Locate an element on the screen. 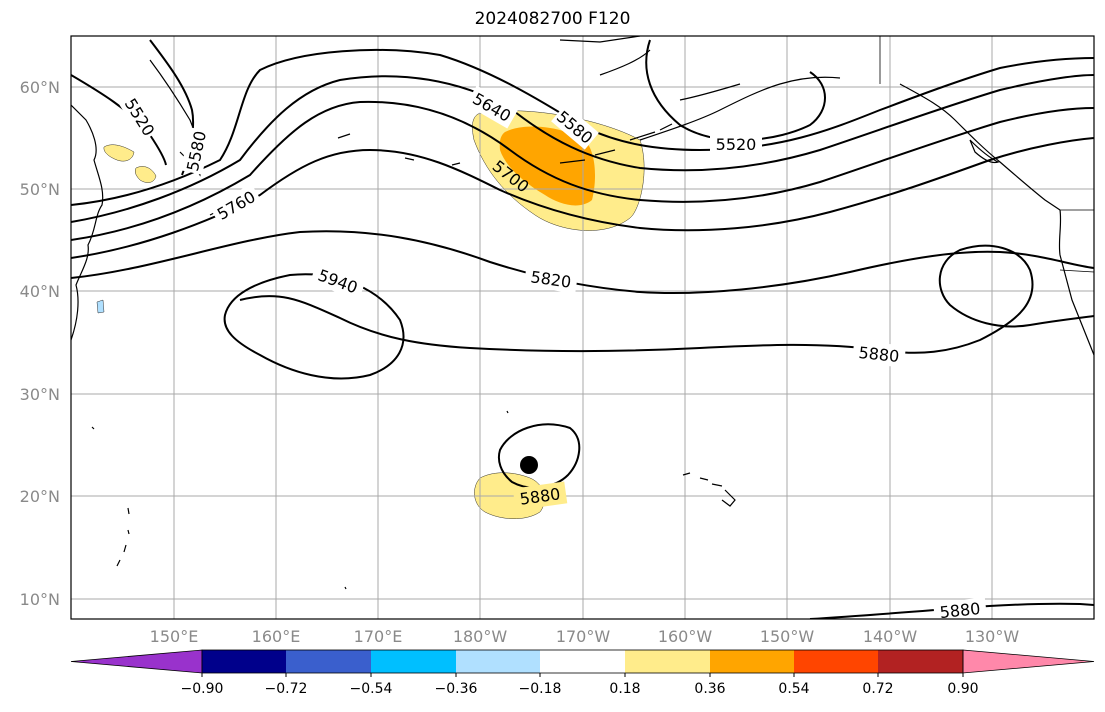 The width and height of the screenshot is (1105, 712). colorbar-tick-label: −0.18 is located at coordinates (540, 689).